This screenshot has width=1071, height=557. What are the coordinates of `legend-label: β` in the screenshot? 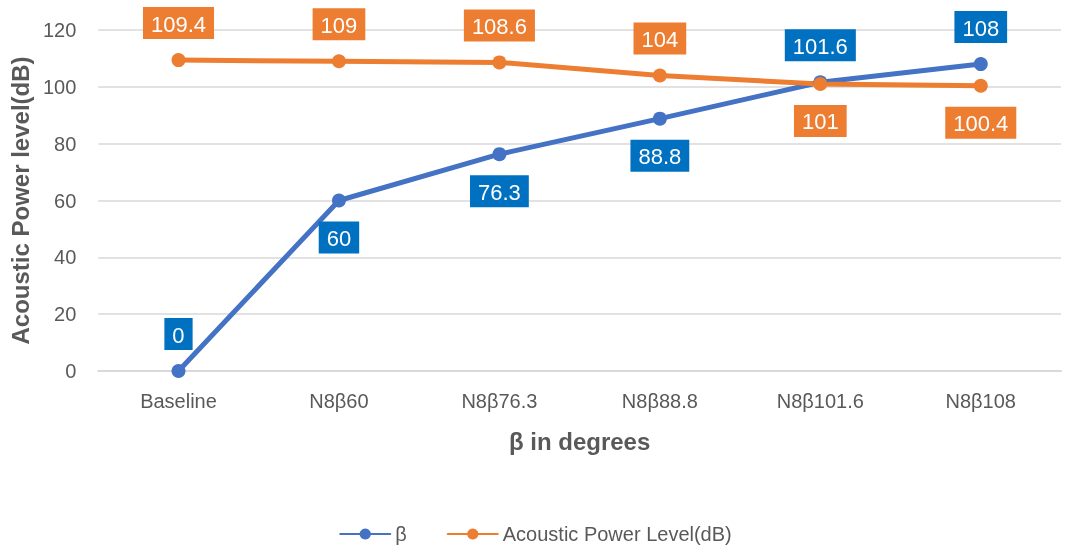 It's located at (401, 534).